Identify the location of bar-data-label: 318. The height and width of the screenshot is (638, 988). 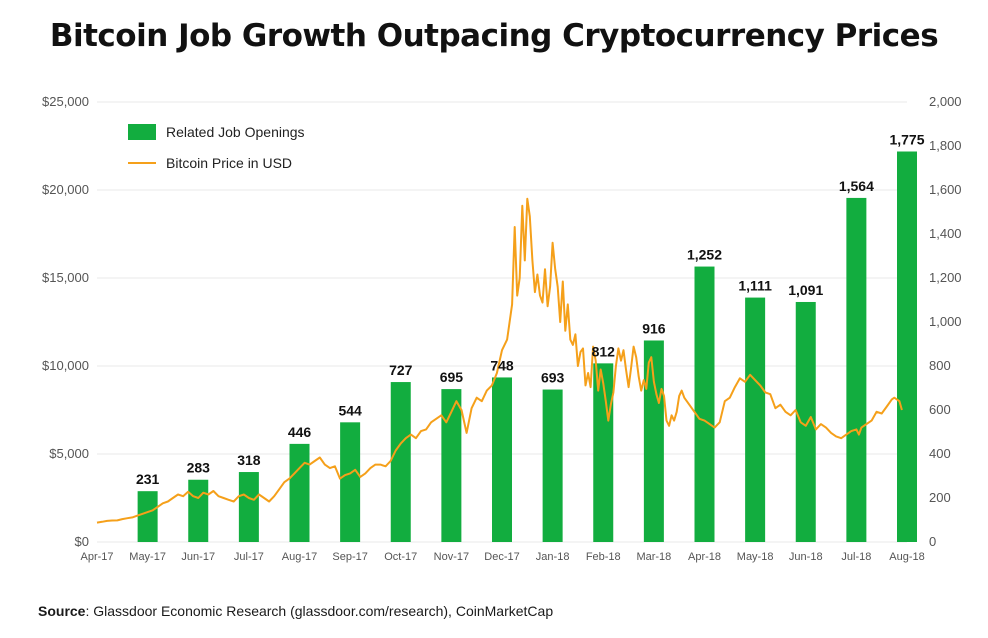
(249, 460).